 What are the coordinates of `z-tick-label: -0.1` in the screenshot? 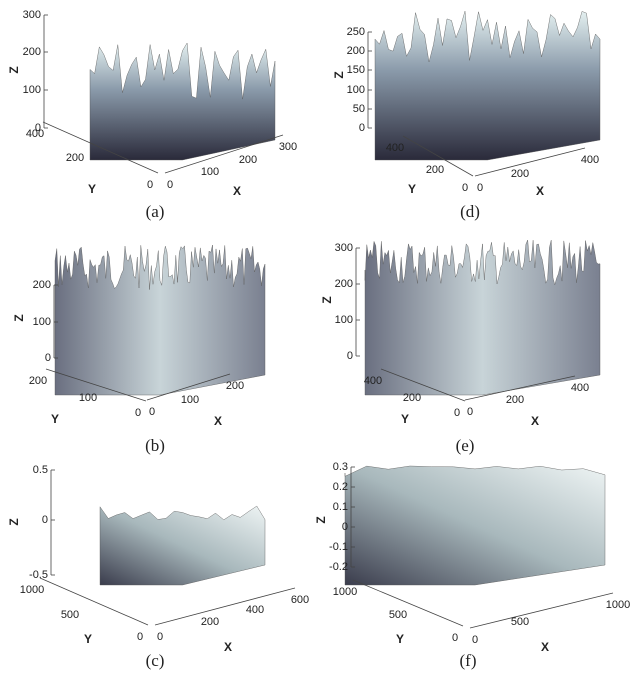 It's located at (338, 547).